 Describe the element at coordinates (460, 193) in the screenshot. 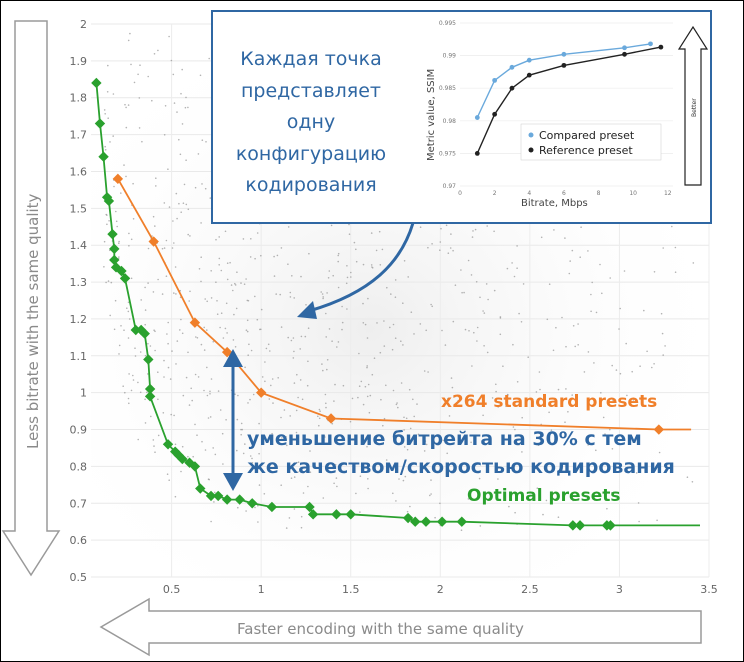

I see `inset-x-tick-label: 0` at that location.